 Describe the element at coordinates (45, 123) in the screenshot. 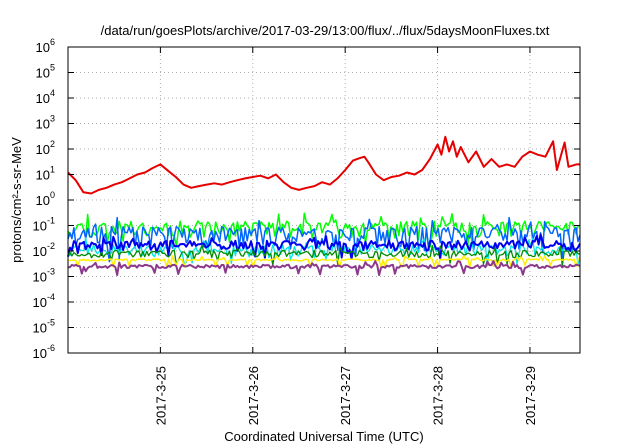

I see `y-tick-label: 10³` at that location.